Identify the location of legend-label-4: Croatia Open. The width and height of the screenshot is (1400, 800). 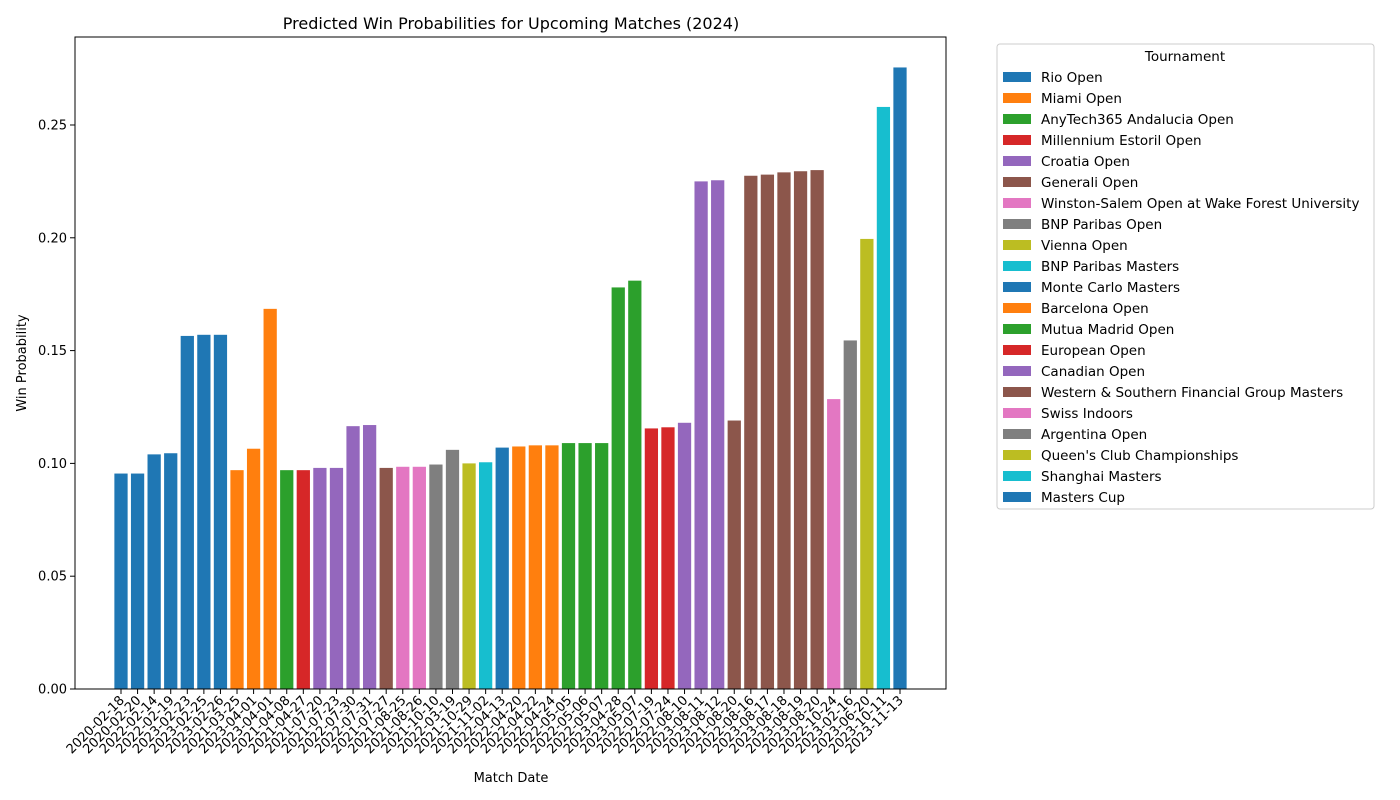
(1085, 162).